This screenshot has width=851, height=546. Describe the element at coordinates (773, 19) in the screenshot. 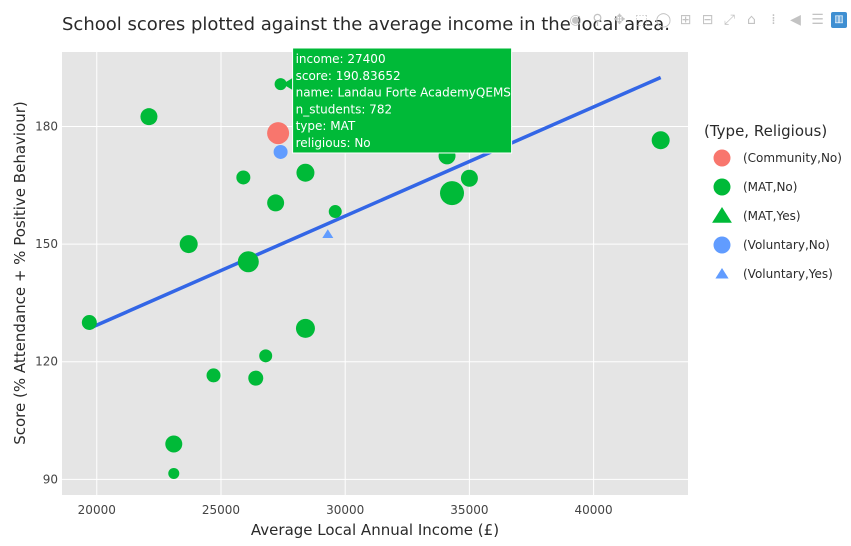

I see `spike-lines-icon: ⁞` at that location.